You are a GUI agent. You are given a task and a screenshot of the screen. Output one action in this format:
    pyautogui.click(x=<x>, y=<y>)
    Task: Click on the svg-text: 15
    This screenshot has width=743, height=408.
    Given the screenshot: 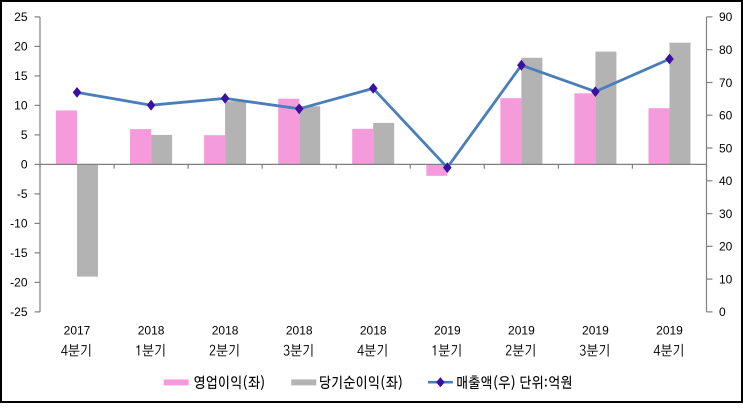 What is the action you would take?
    pyautogui.click(x=21, y=76)
    